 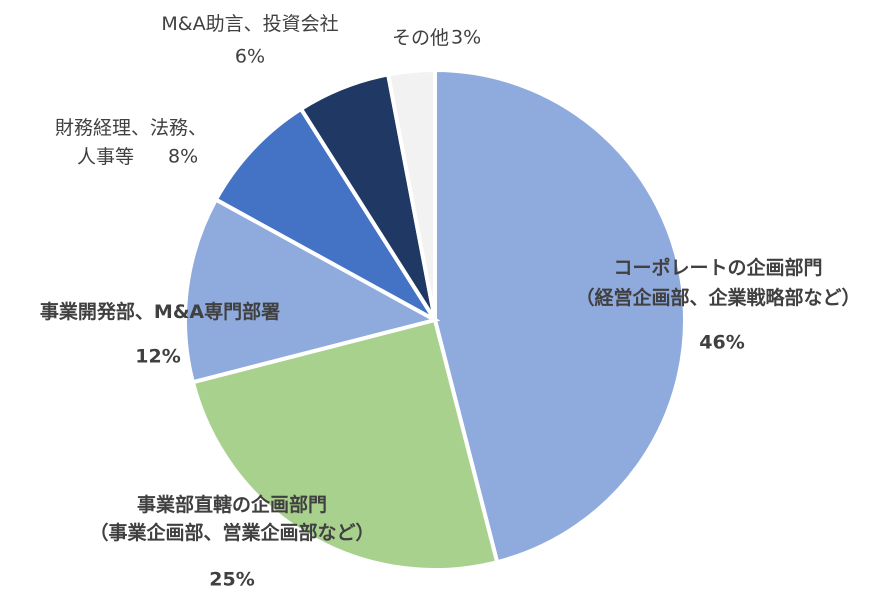 I want to click on label-line: 事業部直轄の企画部門, so click(x=232, y=504).